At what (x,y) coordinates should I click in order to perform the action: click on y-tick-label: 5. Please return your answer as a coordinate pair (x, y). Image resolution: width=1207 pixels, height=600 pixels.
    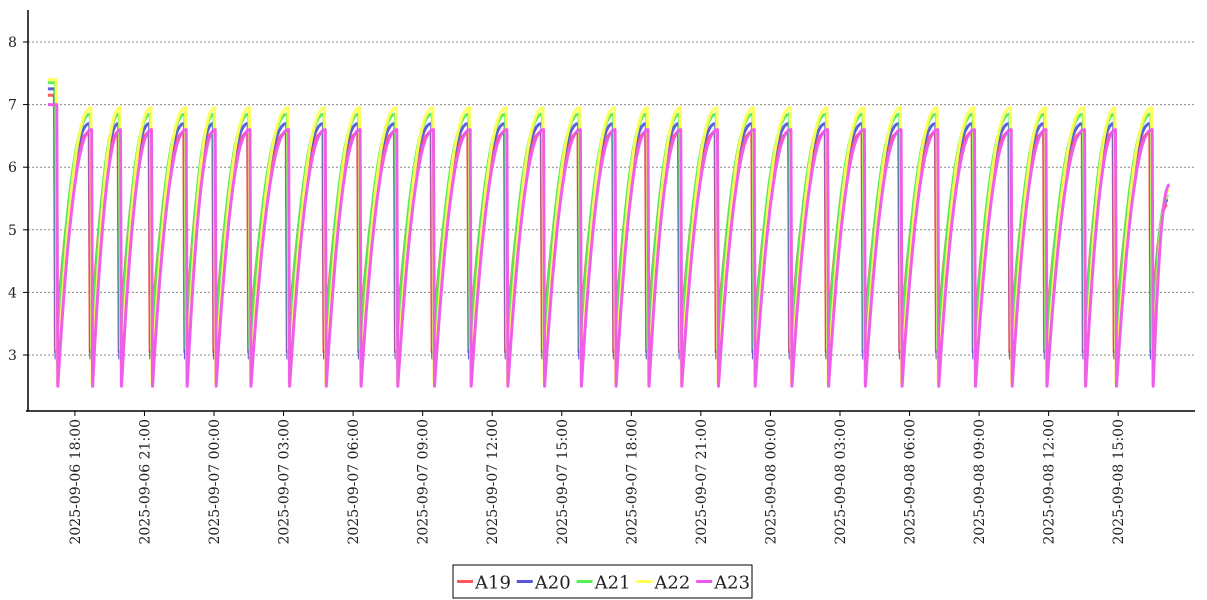
    Looking at the image, I should click on (12, 231).